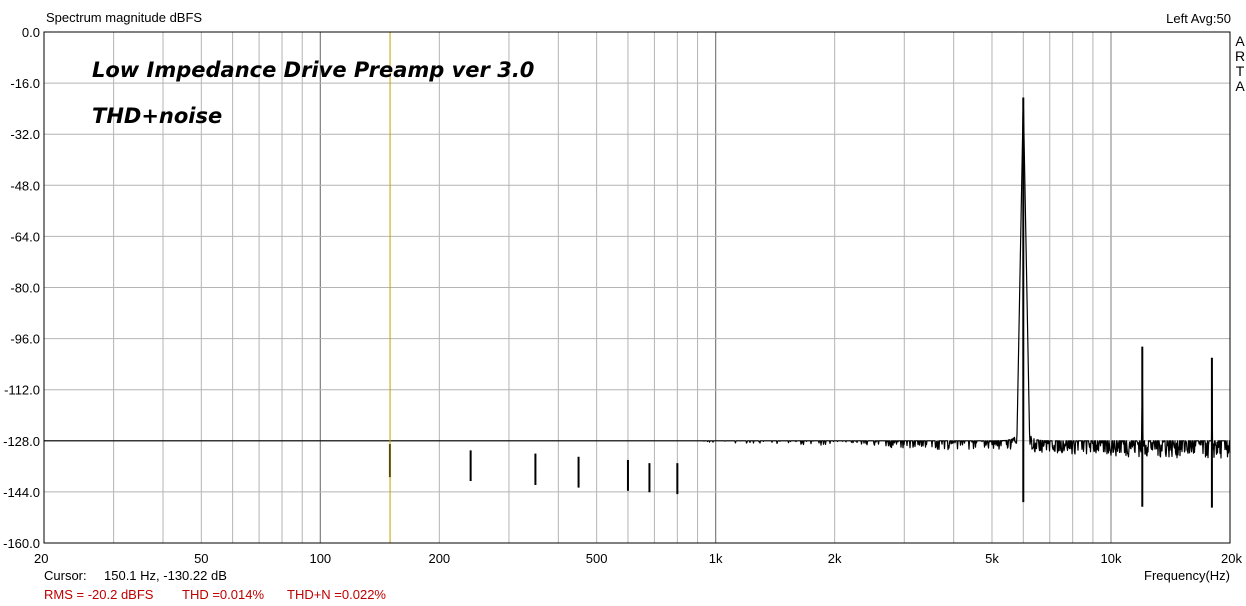 The width and height of the screenshot is (1246, 606). Describe the element at coordinates (22, 390) in the screenshot. I see `y-tick-label: -112.0` at that location.